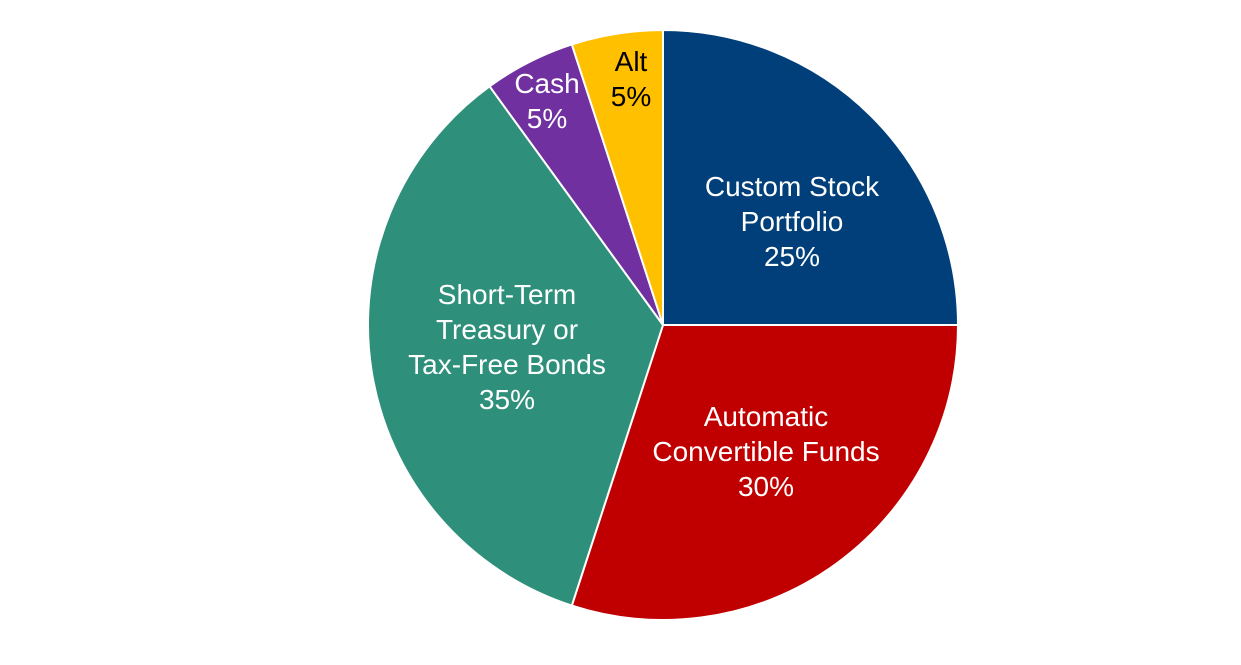 The image size is (1241, 665). I want to click on pie-slice-category-label: Tax-Free Bonds, so click(507, 364).